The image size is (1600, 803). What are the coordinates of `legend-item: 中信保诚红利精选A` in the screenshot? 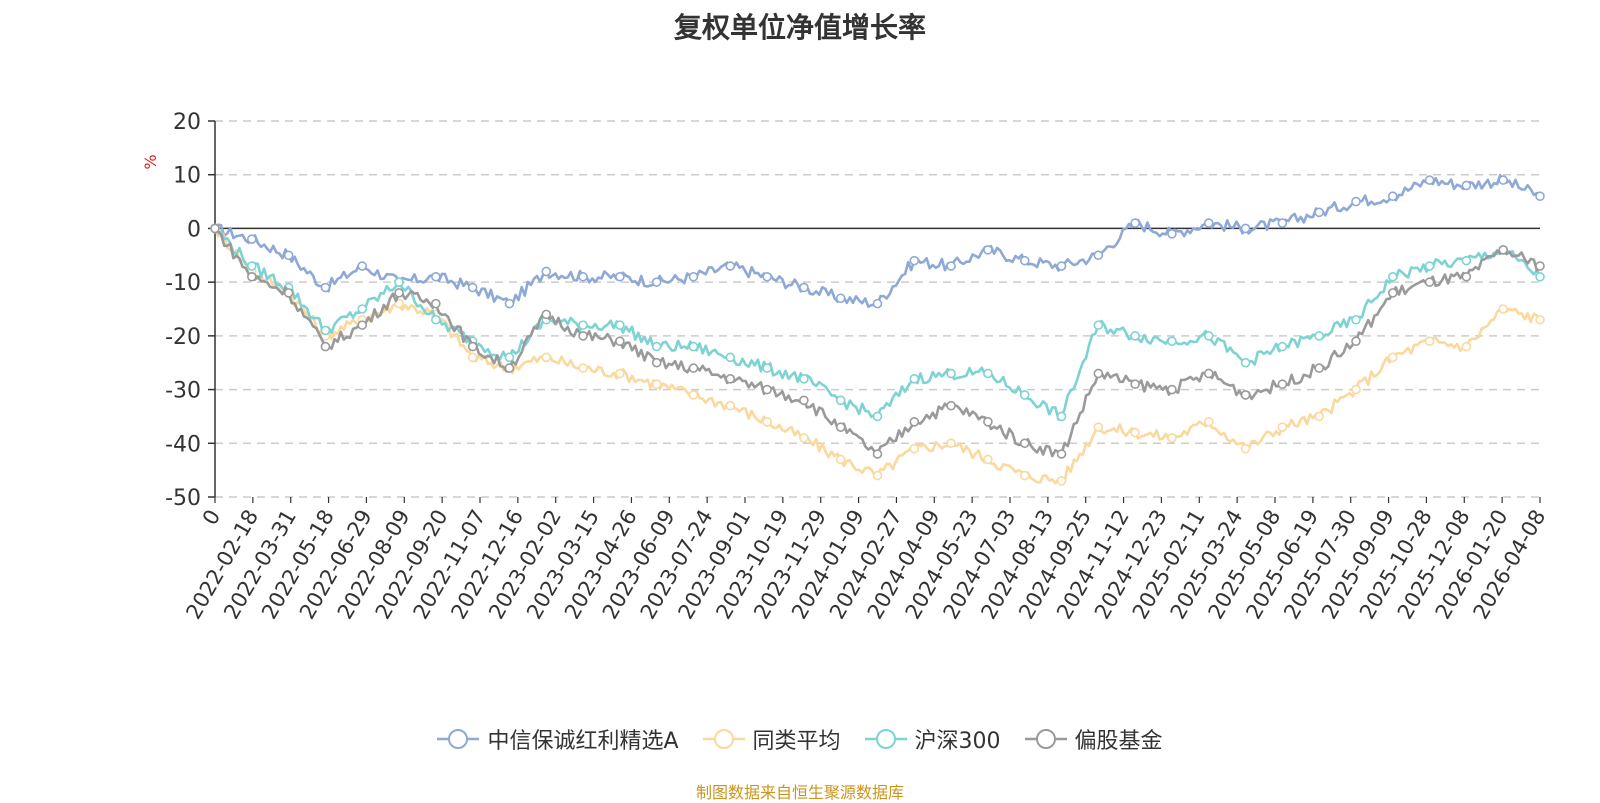 It's located at (558, 739).